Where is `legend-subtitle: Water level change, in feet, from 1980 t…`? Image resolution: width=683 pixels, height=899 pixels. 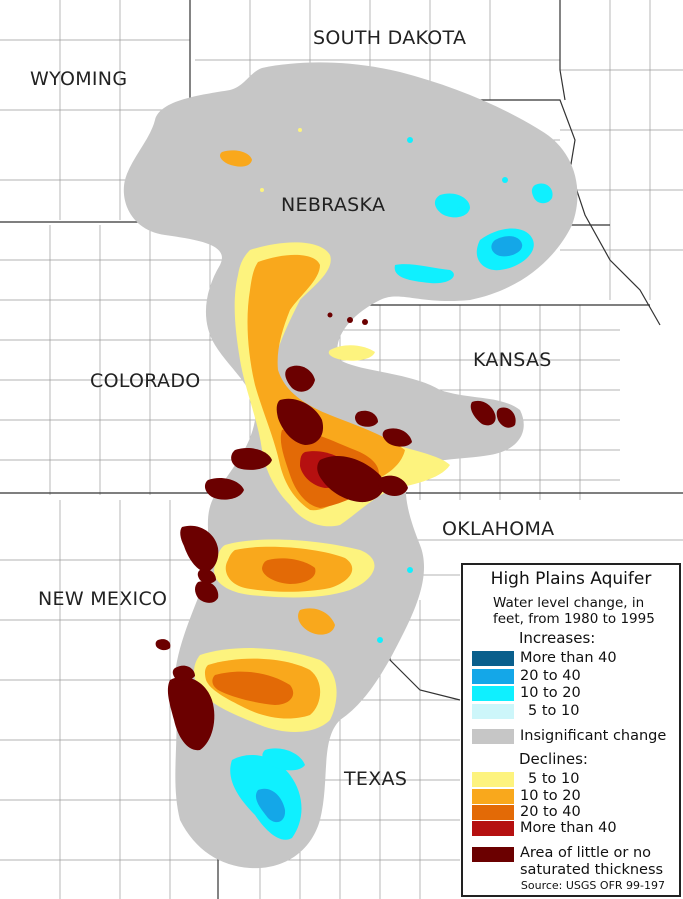 legend-subtitle: Water level change, in feet, from 1980 t… is located at coordinates (574, 611).